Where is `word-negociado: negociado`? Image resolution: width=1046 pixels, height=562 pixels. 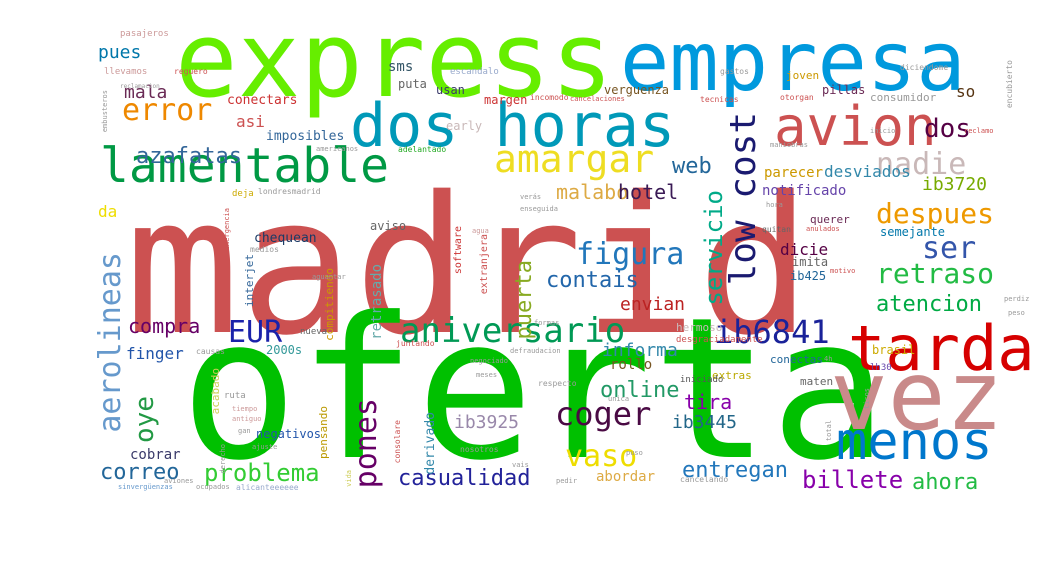 word-negociado: negociado is located at coordinates (489, 361).